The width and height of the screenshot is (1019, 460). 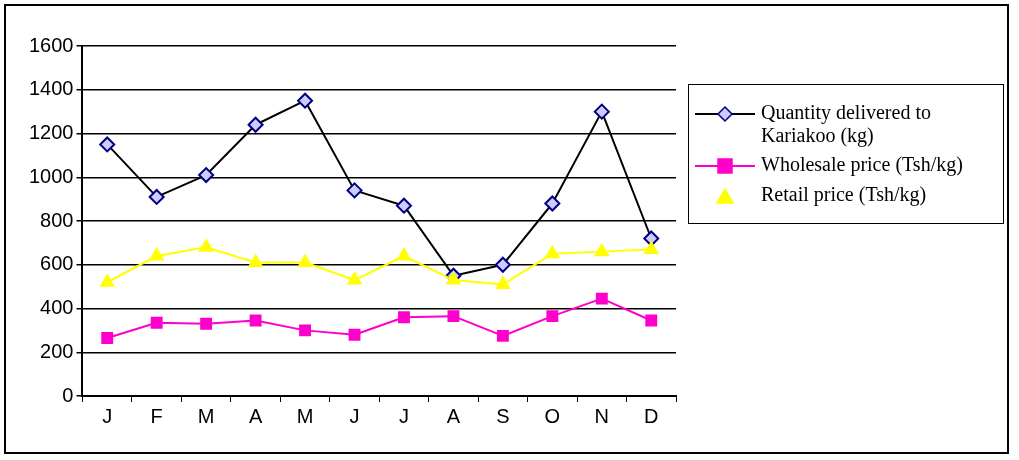 What do you see at coordinates (156, 415) in the screenshot?
I see `x-tick-label: F` at bounding box center [156, 415].